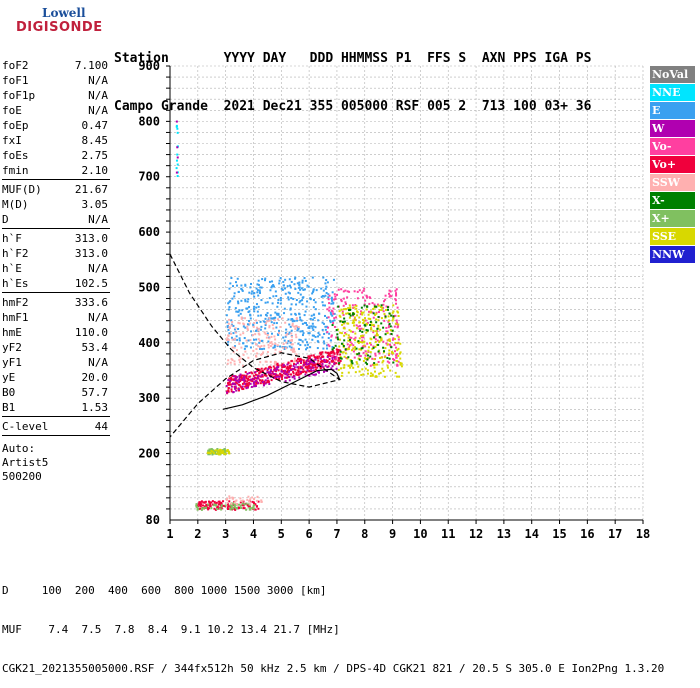 The height and width of the screenshot is (688, 700). Describe the element at coordinates (12, 140) in the screenshot. I see `param-name: fxI` at that location.